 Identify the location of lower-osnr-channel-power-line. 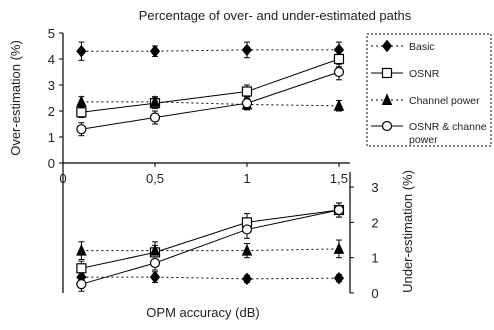
(210, 247).